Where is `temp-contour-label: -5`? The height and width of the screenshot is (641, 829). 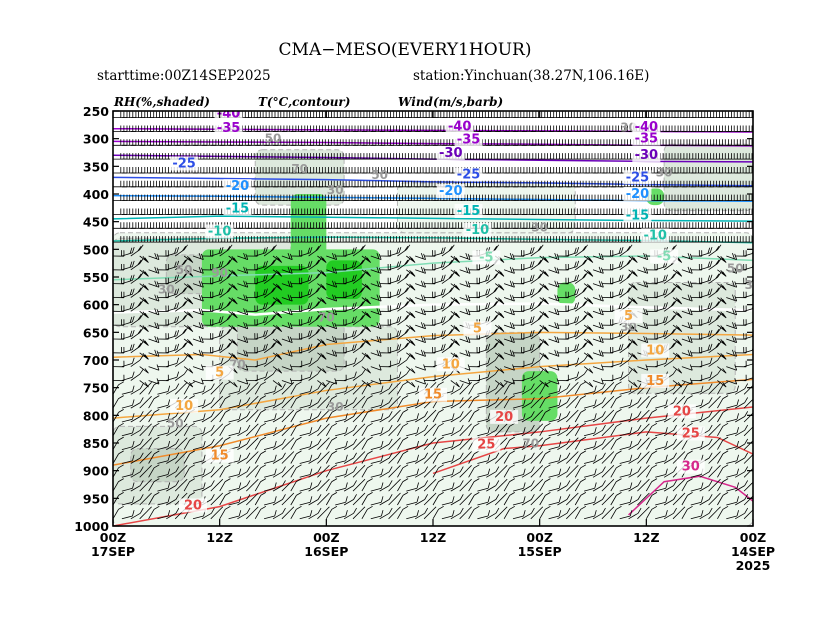
temp-contour-label: -5 is located at coordinates (664, 256).